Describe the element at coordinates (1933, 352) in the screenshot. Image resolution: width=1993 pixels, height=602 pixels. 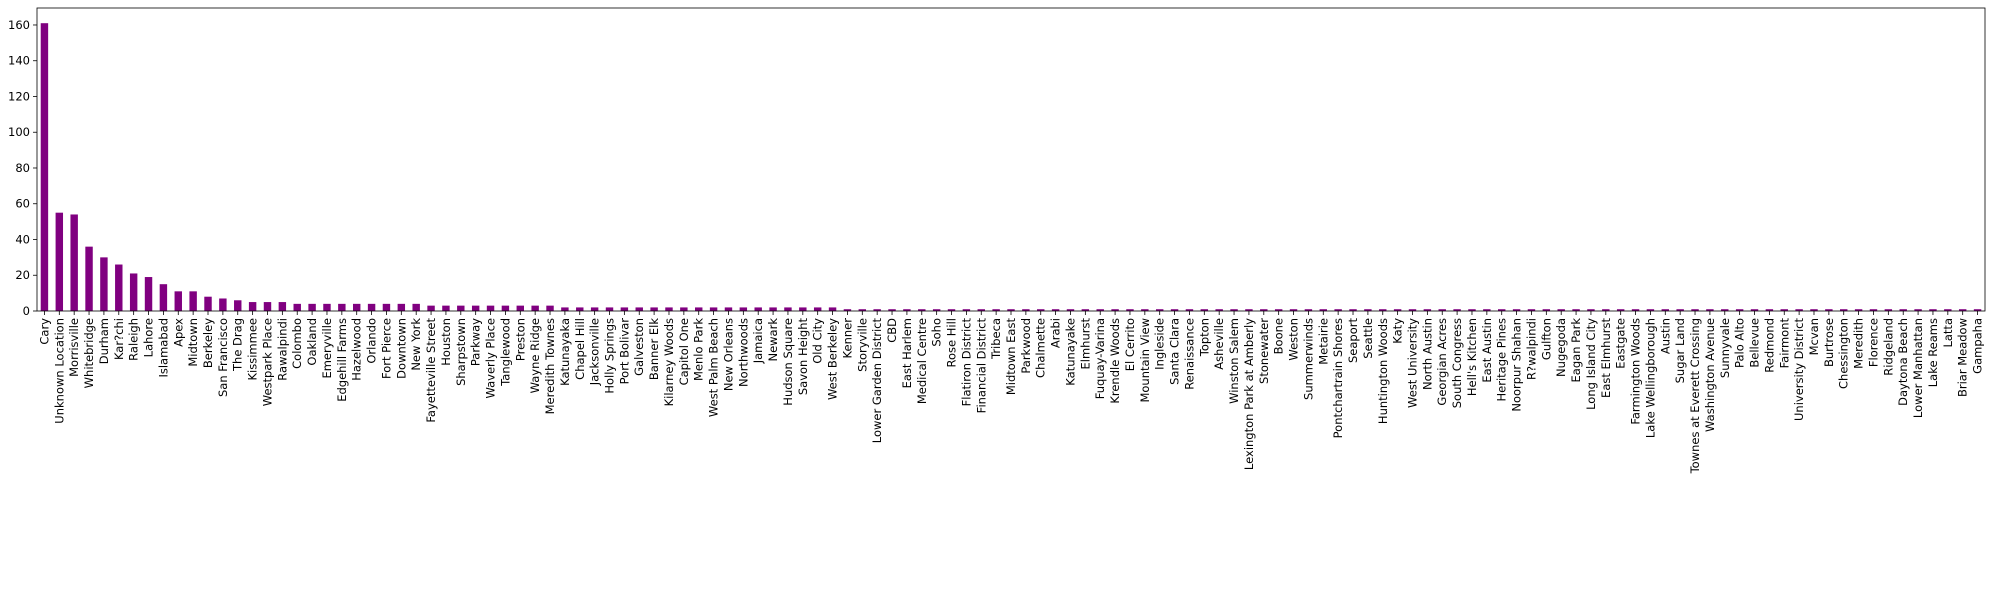
I see `x-tick-label: Lake Reams` at that location.